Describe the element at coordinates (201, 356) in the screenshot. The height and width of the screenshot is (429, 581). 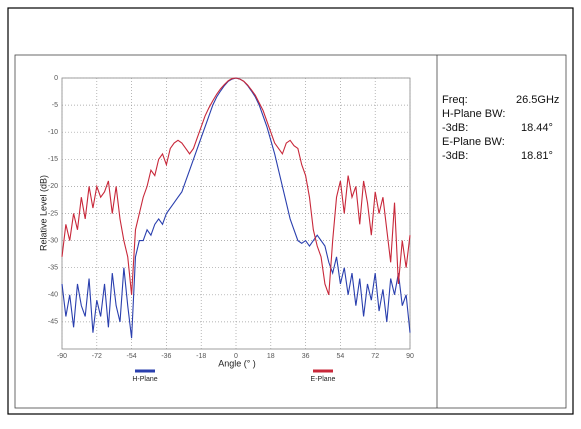
I see `x-tick-label: -18` at that location.